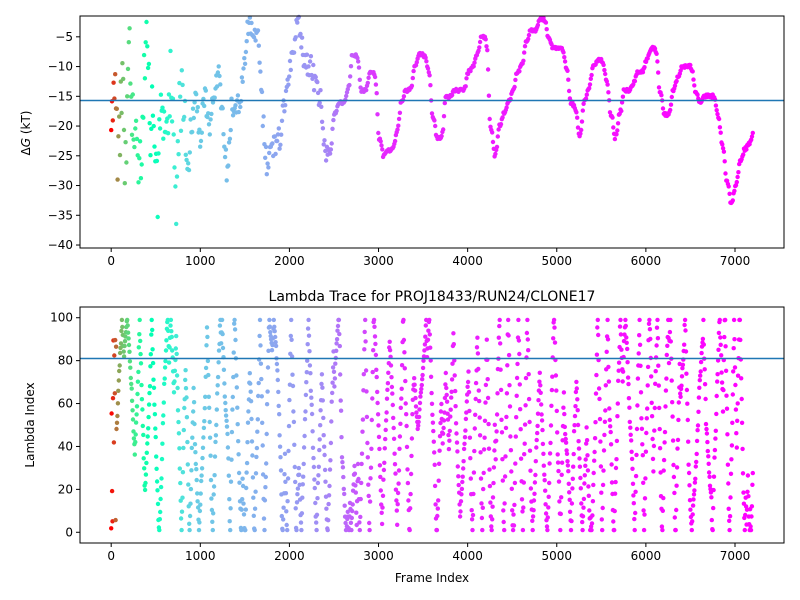 This screenshot has height=600, width=800. I want to click on y-tick-label: −10, so click(60, 67).